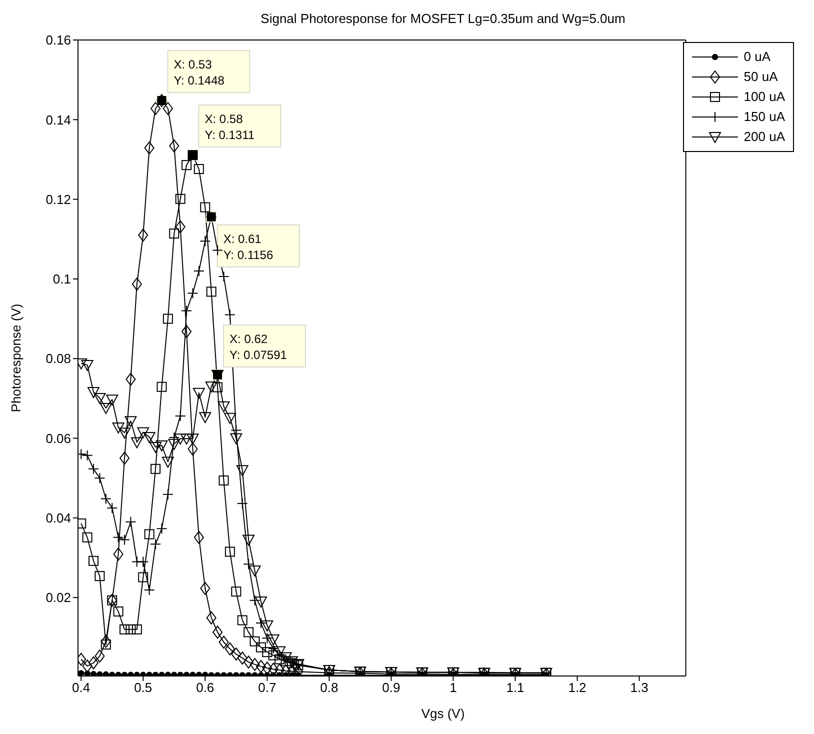  I want to click on x-tick-label: 1.1, so click(515, 688).